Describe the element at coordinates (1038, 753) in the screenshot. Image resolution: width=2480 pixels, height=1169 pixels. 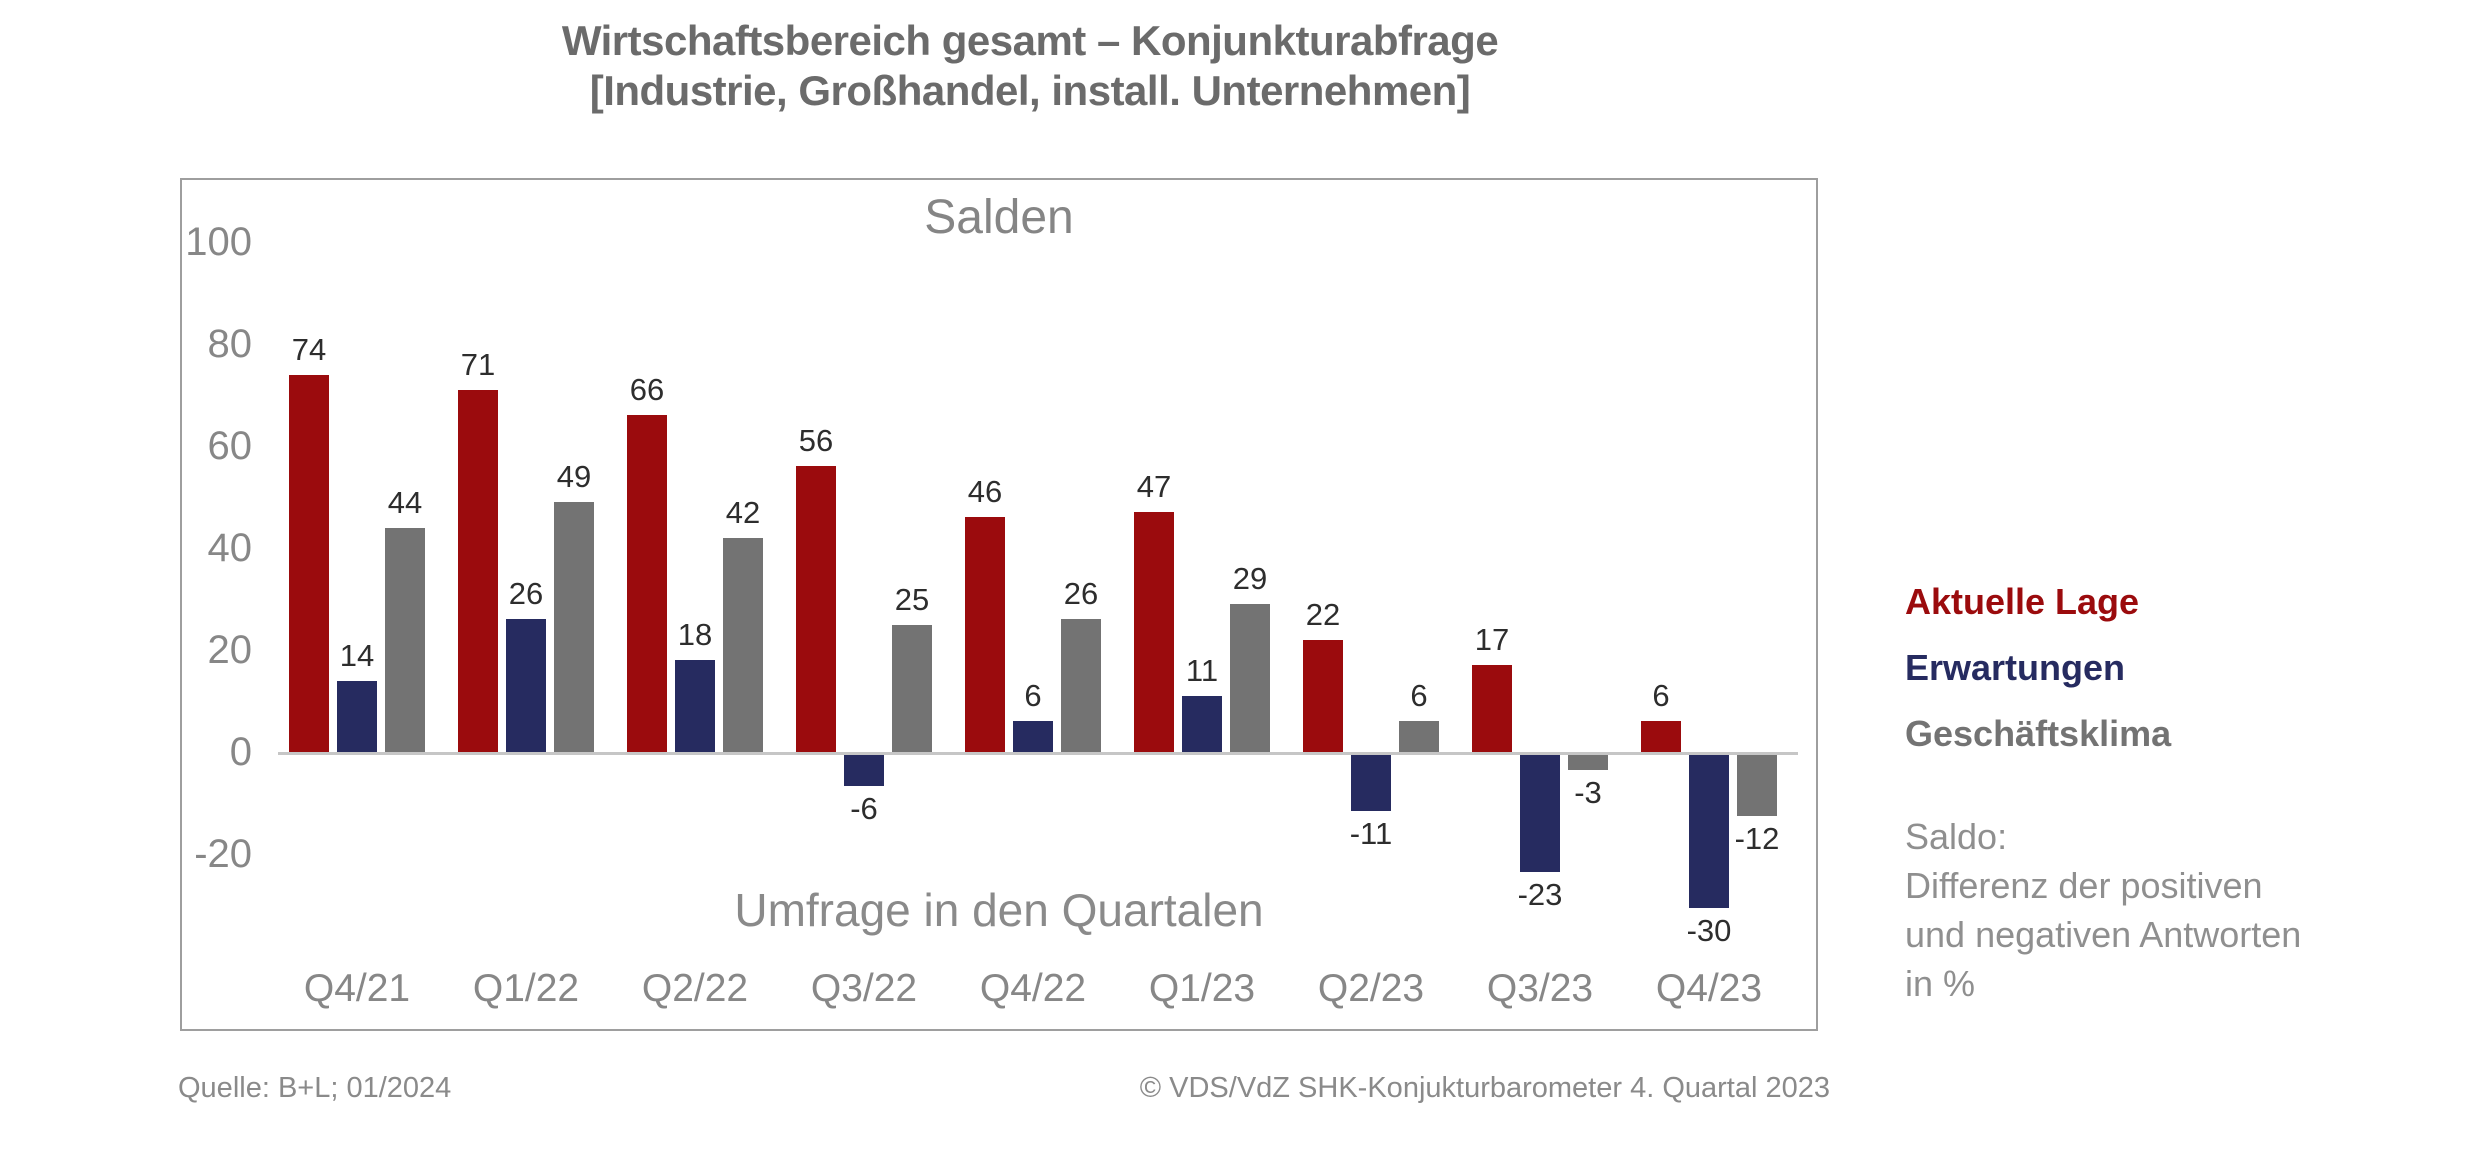
I see `zero-baseline` at that location.